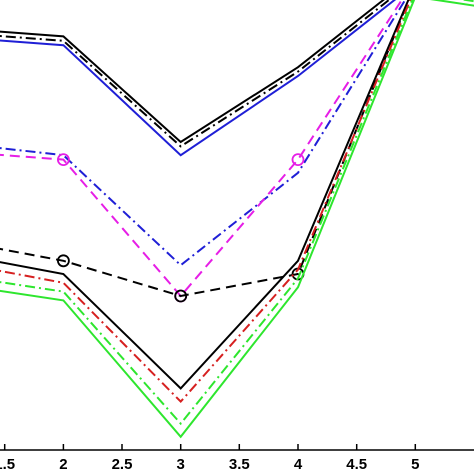 This screenshot has width=474, height=474. I want to click on x-tick-label: 2, so click(63, 464).